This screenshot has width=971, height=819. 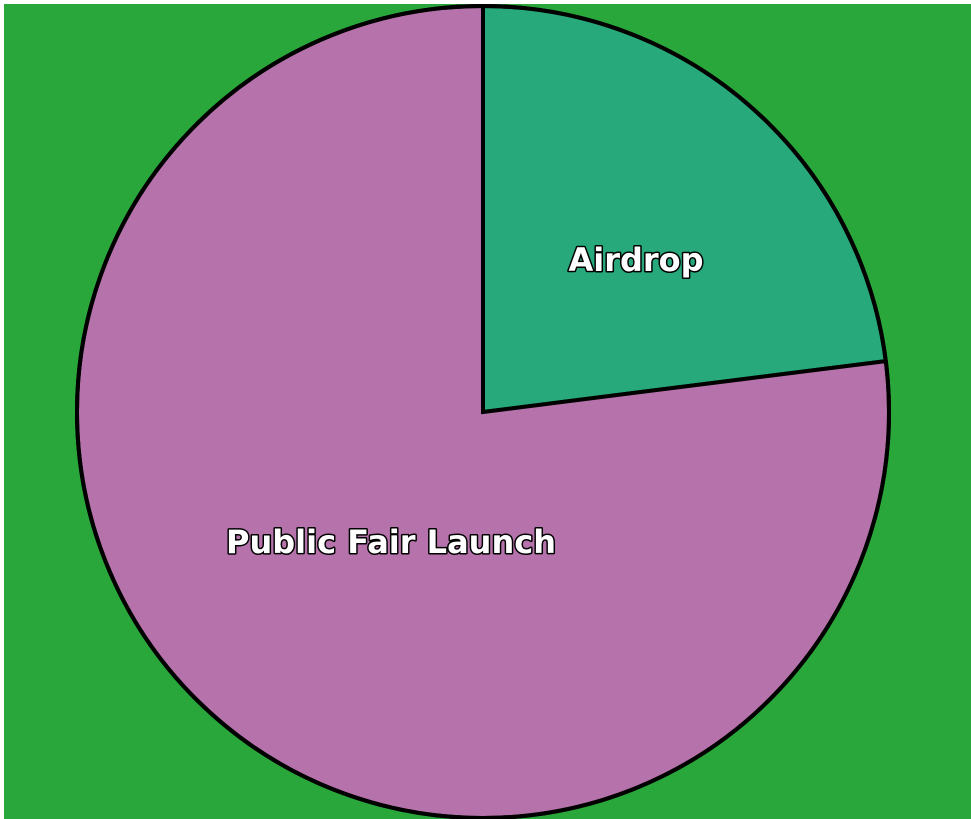 What do you see at coordinates (635, 260) in the screenshot?
I see `slice-label-airdrop: Airdrop` at bounding box center [635, 260].